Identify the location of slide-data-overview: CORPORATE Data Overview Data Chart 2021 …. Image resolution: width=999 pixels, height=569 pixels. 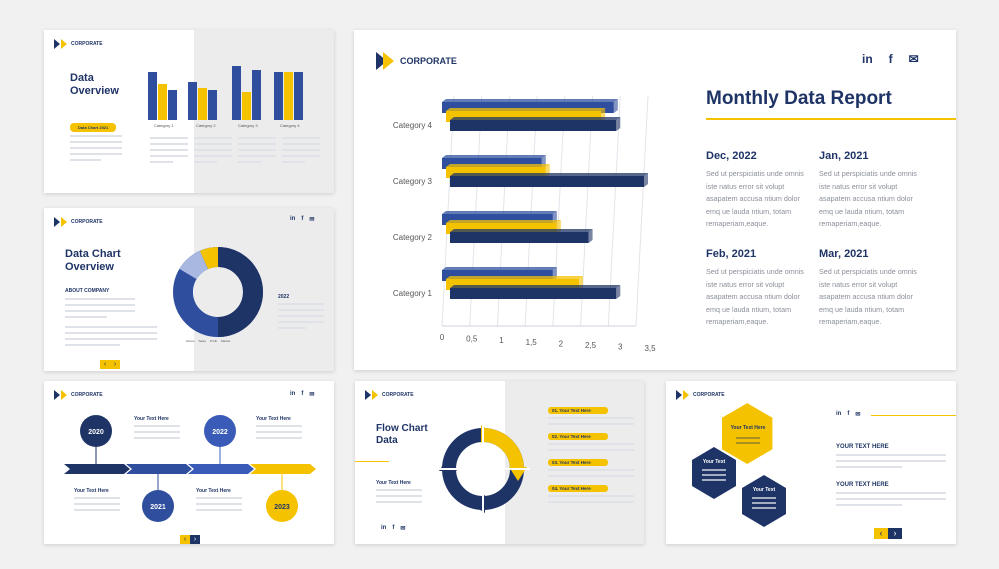
(189, 111).